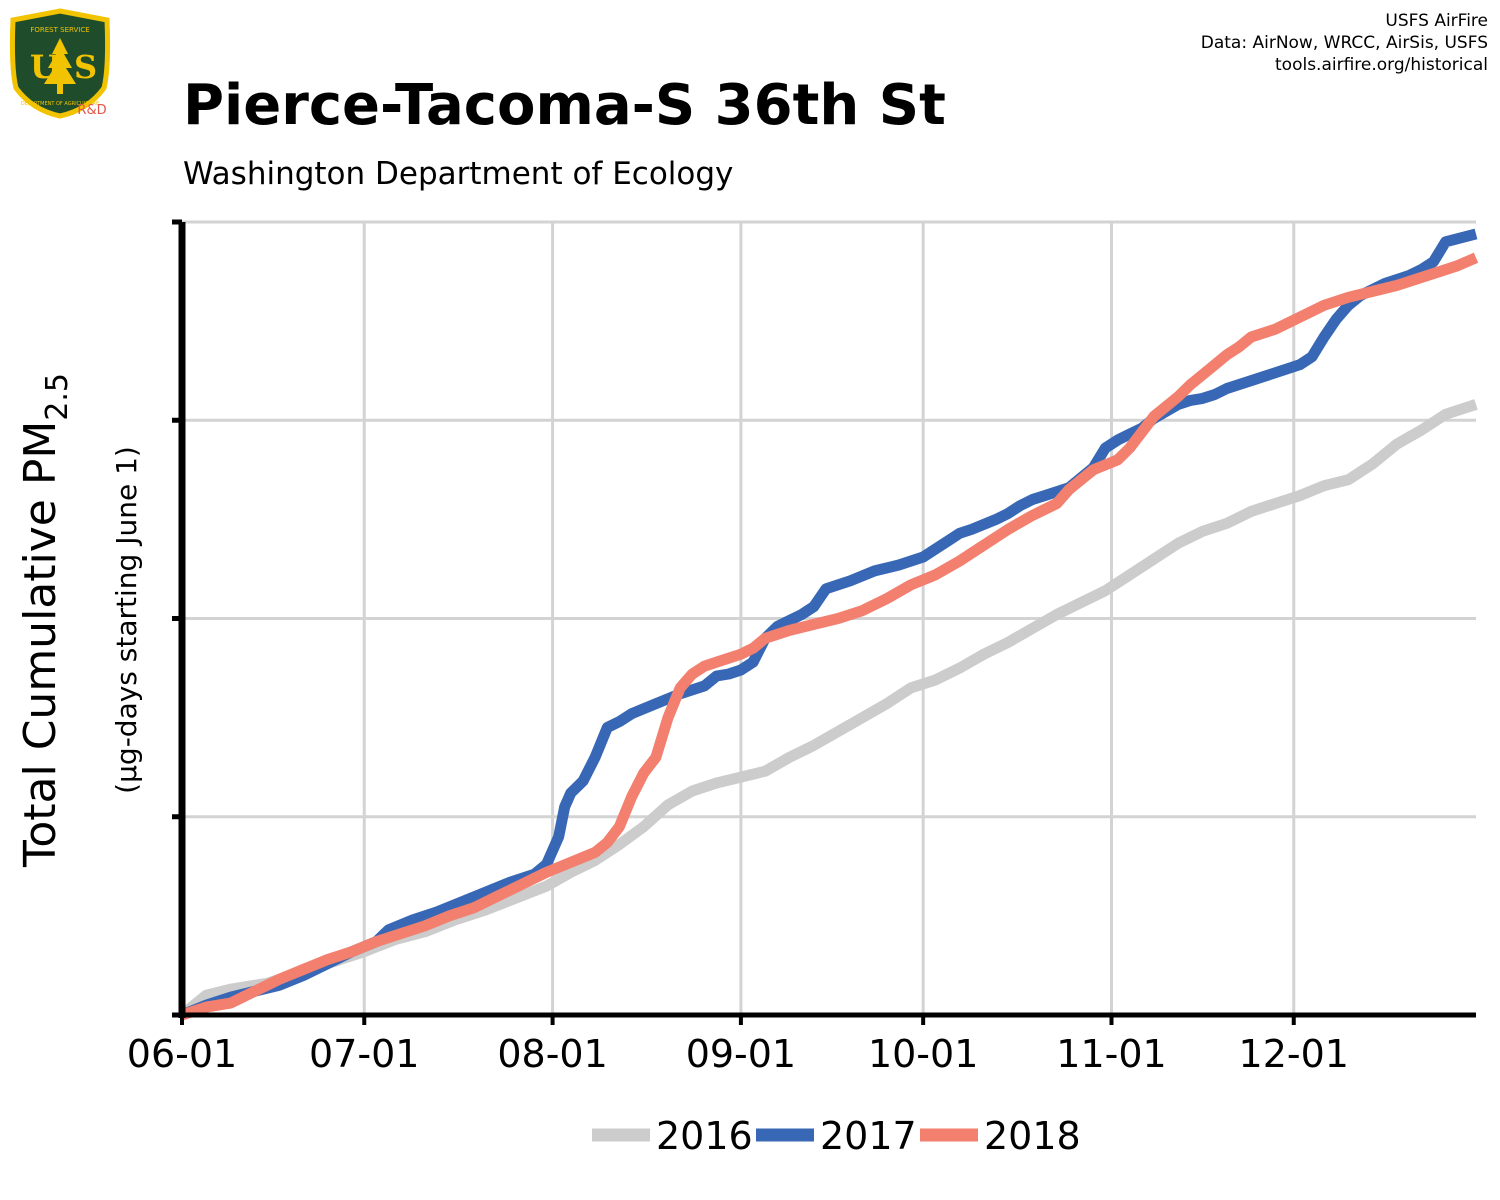  I want to click on rd-tag: R&D, so click(91, 110).